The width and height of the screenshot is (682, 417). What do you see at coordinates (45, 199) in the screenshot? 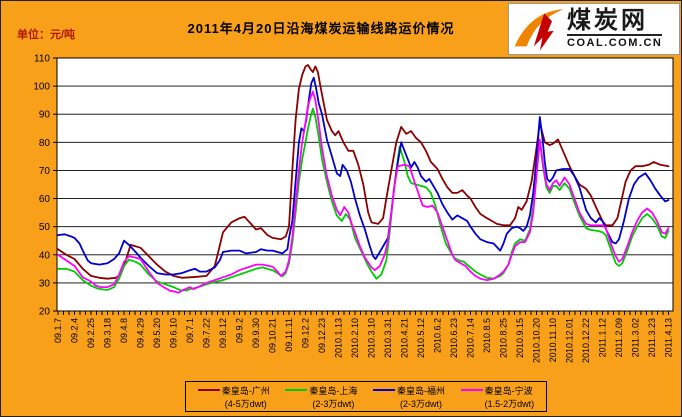
I see `y-axis-label: 60` at bounding box center [45, 199].